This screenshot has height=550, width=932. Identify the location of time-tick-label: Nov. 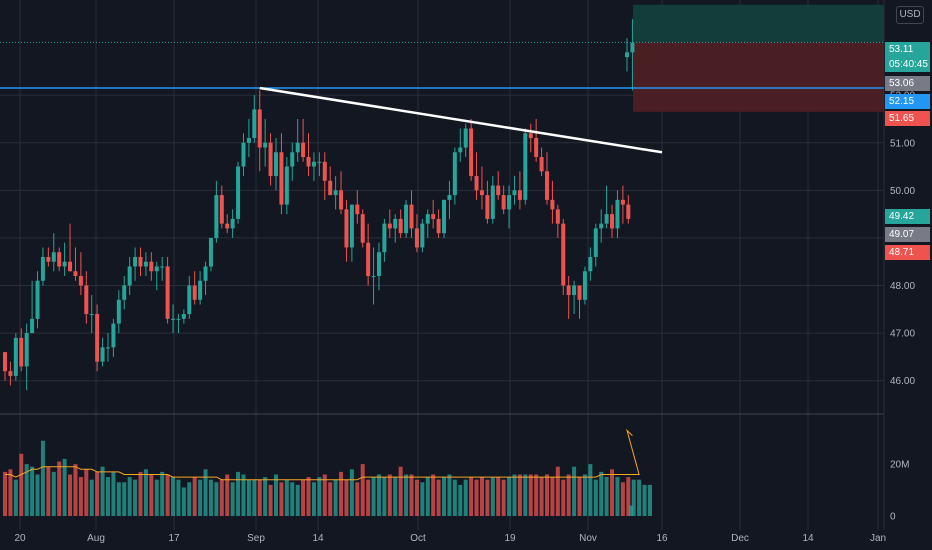
(588, 538).